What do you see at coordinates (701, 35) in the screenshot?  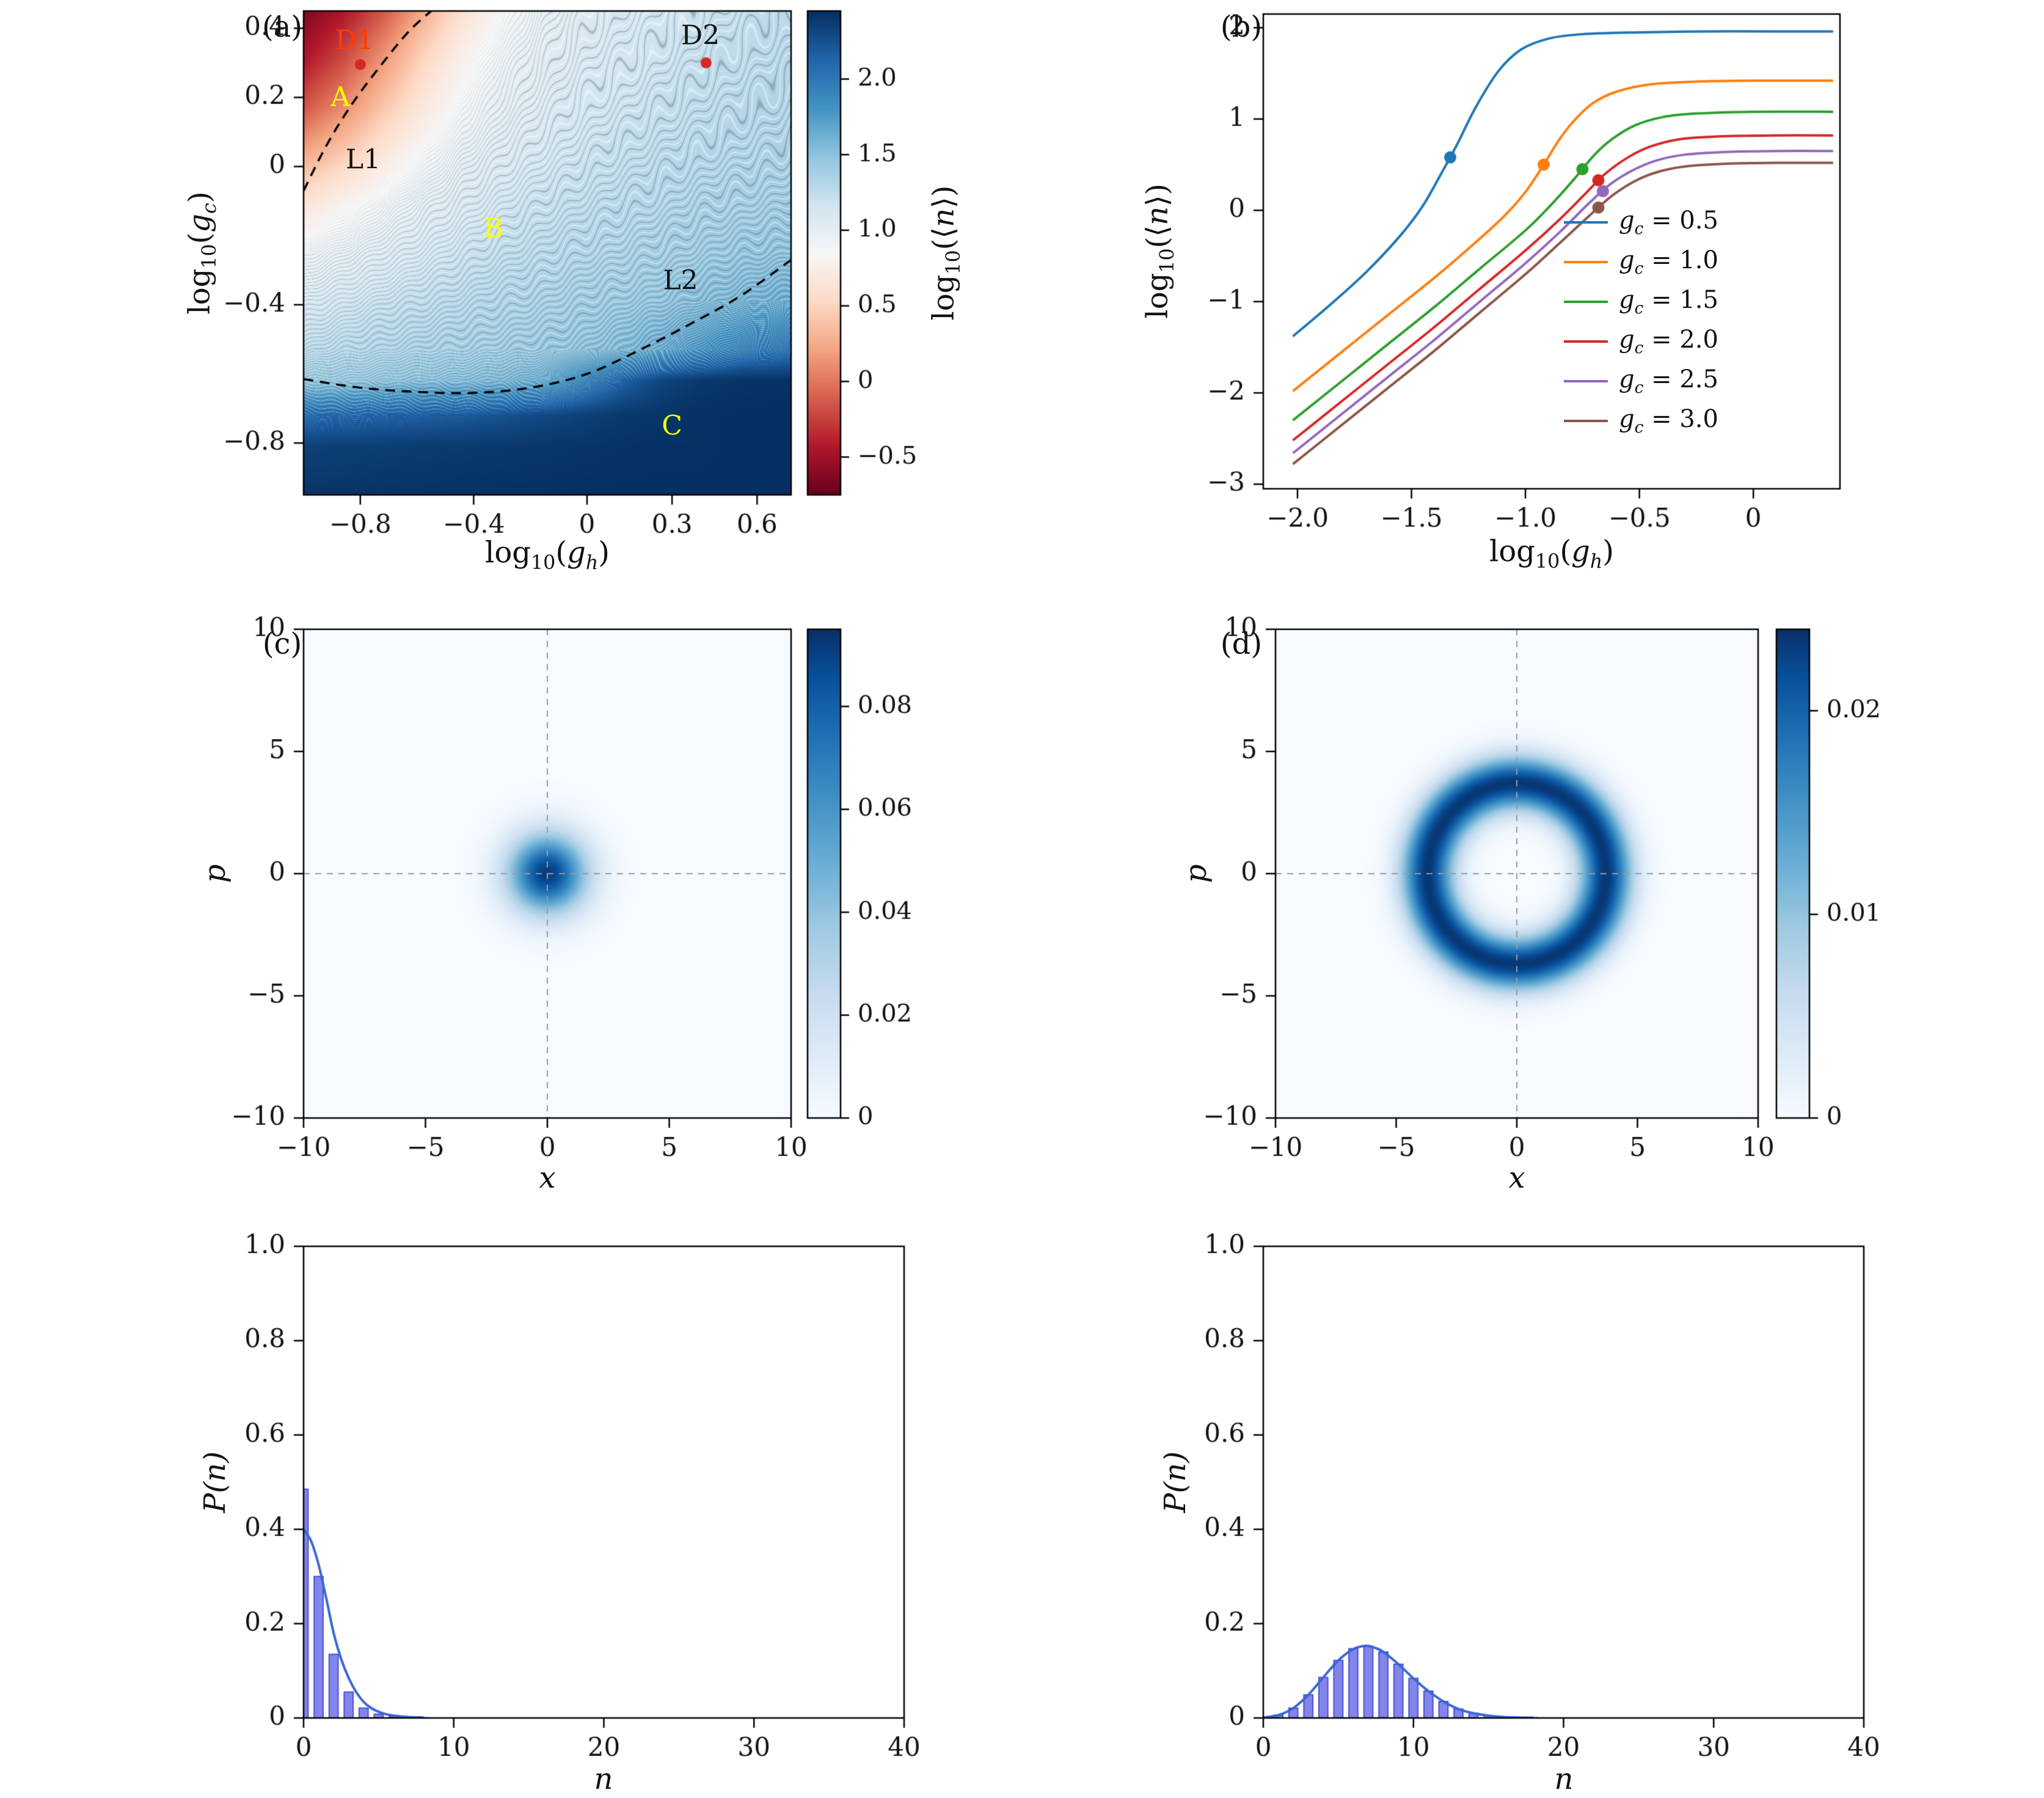 I see `point-label-d2: D2` at bounding box center [701, 35].